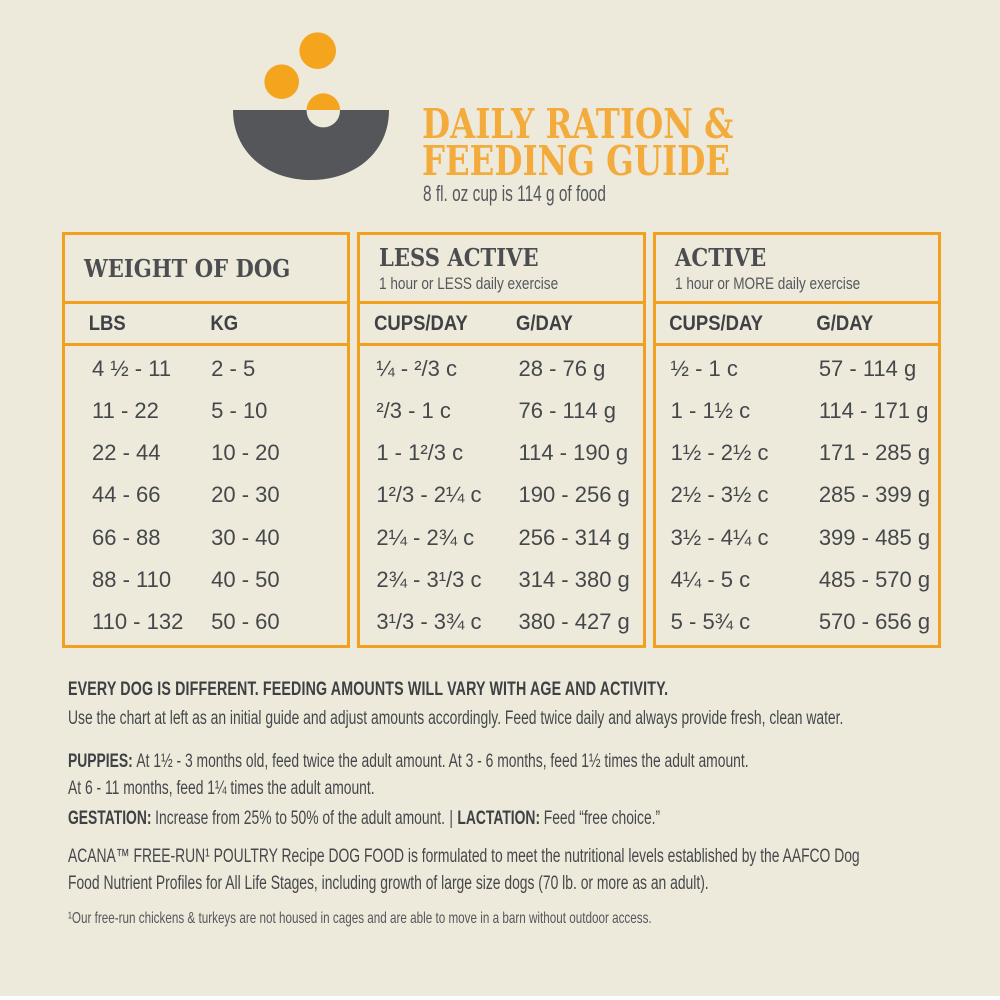  Describe the element at coordinates (132, 579) in the screenshot. I see `cell-lbs: 88 - 110` at that location.